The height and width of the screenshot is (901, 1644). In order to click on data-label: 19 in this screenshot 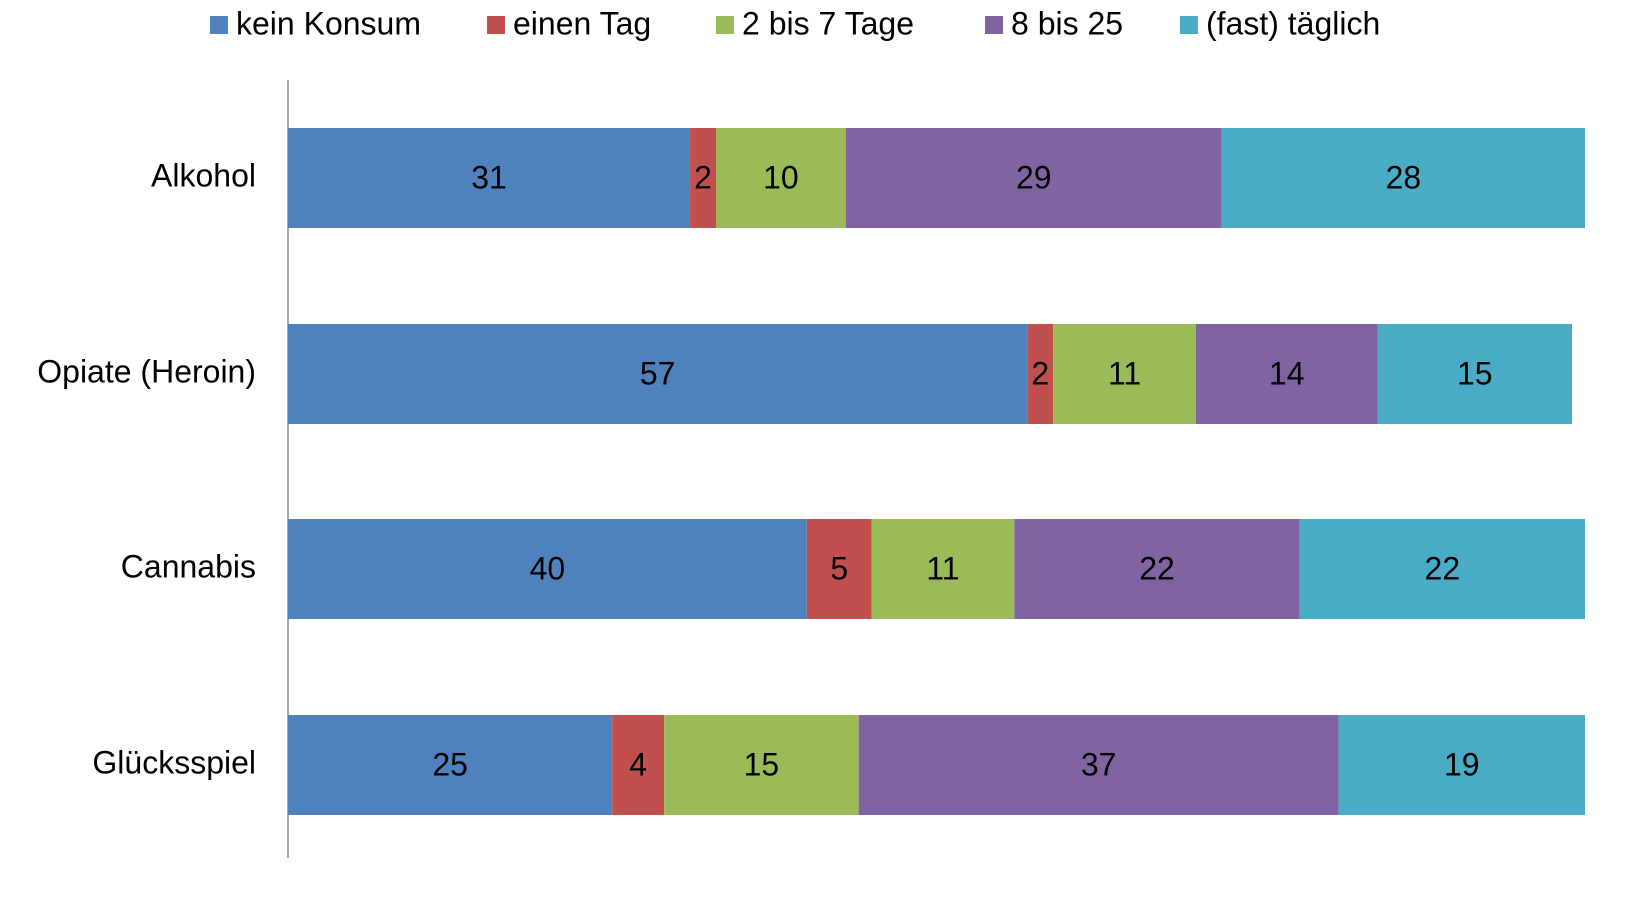, I will do `click(1462, 764)`.